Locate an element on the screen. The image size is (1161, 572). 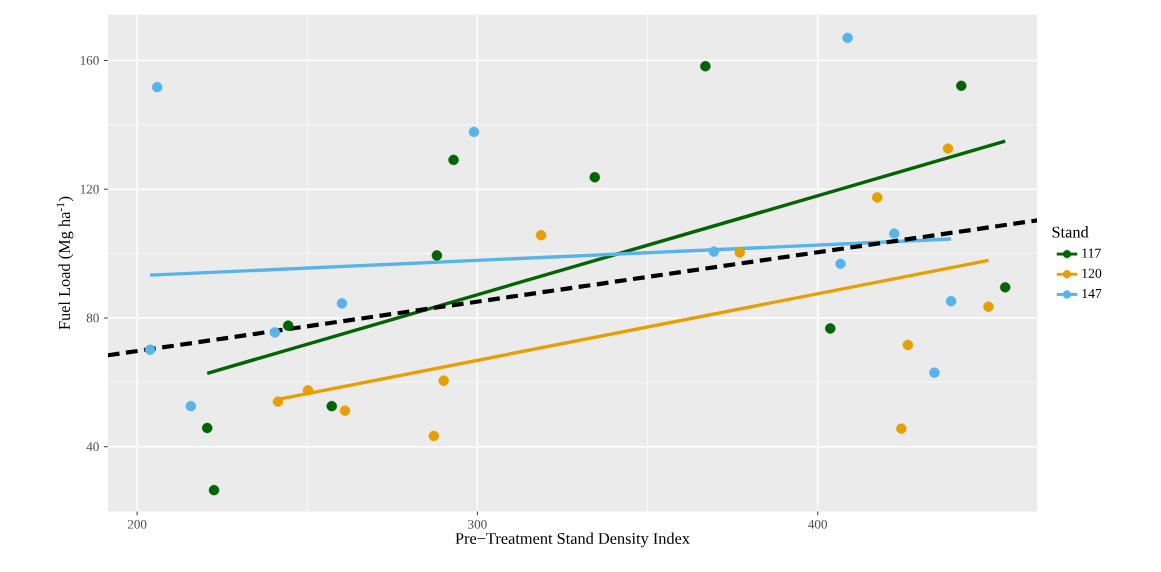
x-tick-label: 400 is located at coordinates (817, 524).